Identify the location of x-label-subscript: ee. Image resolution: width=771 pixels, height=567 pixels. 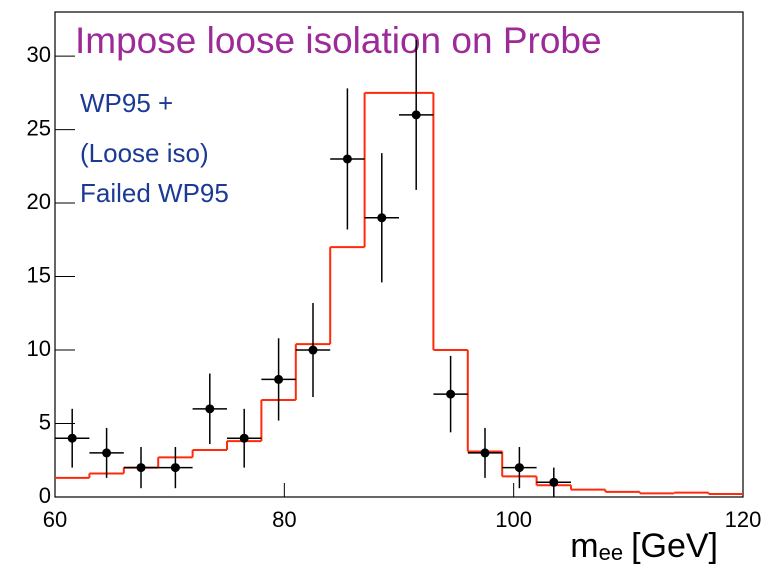
(611, 552).